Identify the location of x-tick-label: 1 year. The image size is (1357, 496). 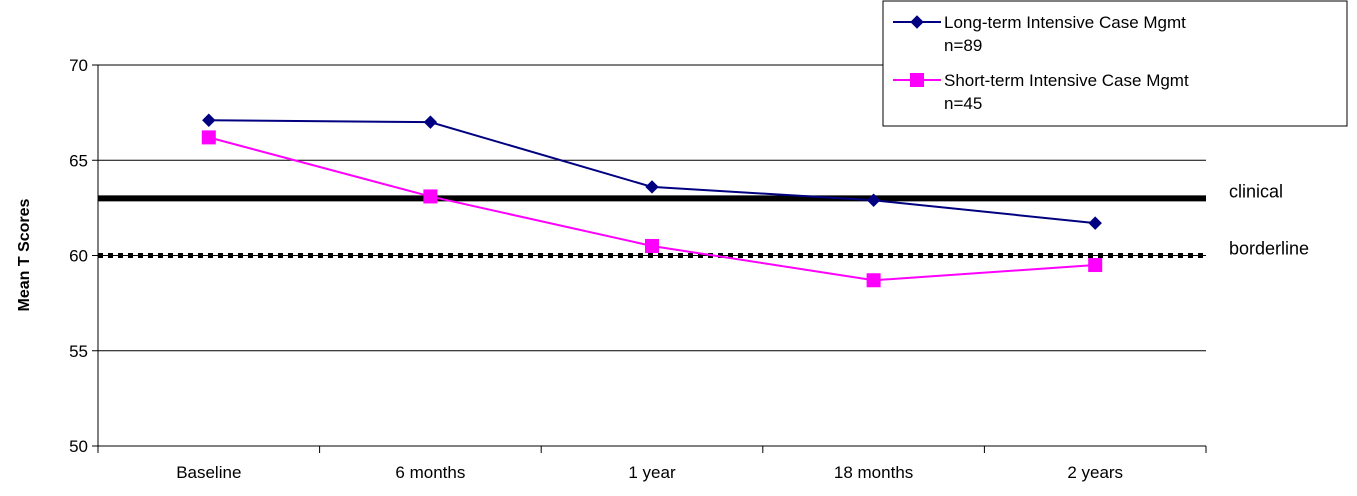
(652, 472).